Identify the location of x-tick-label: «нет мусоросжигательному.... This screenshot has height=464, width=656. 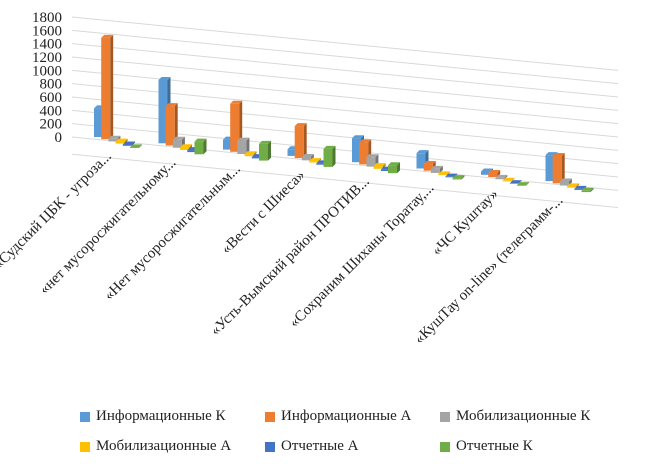
(107, 226).